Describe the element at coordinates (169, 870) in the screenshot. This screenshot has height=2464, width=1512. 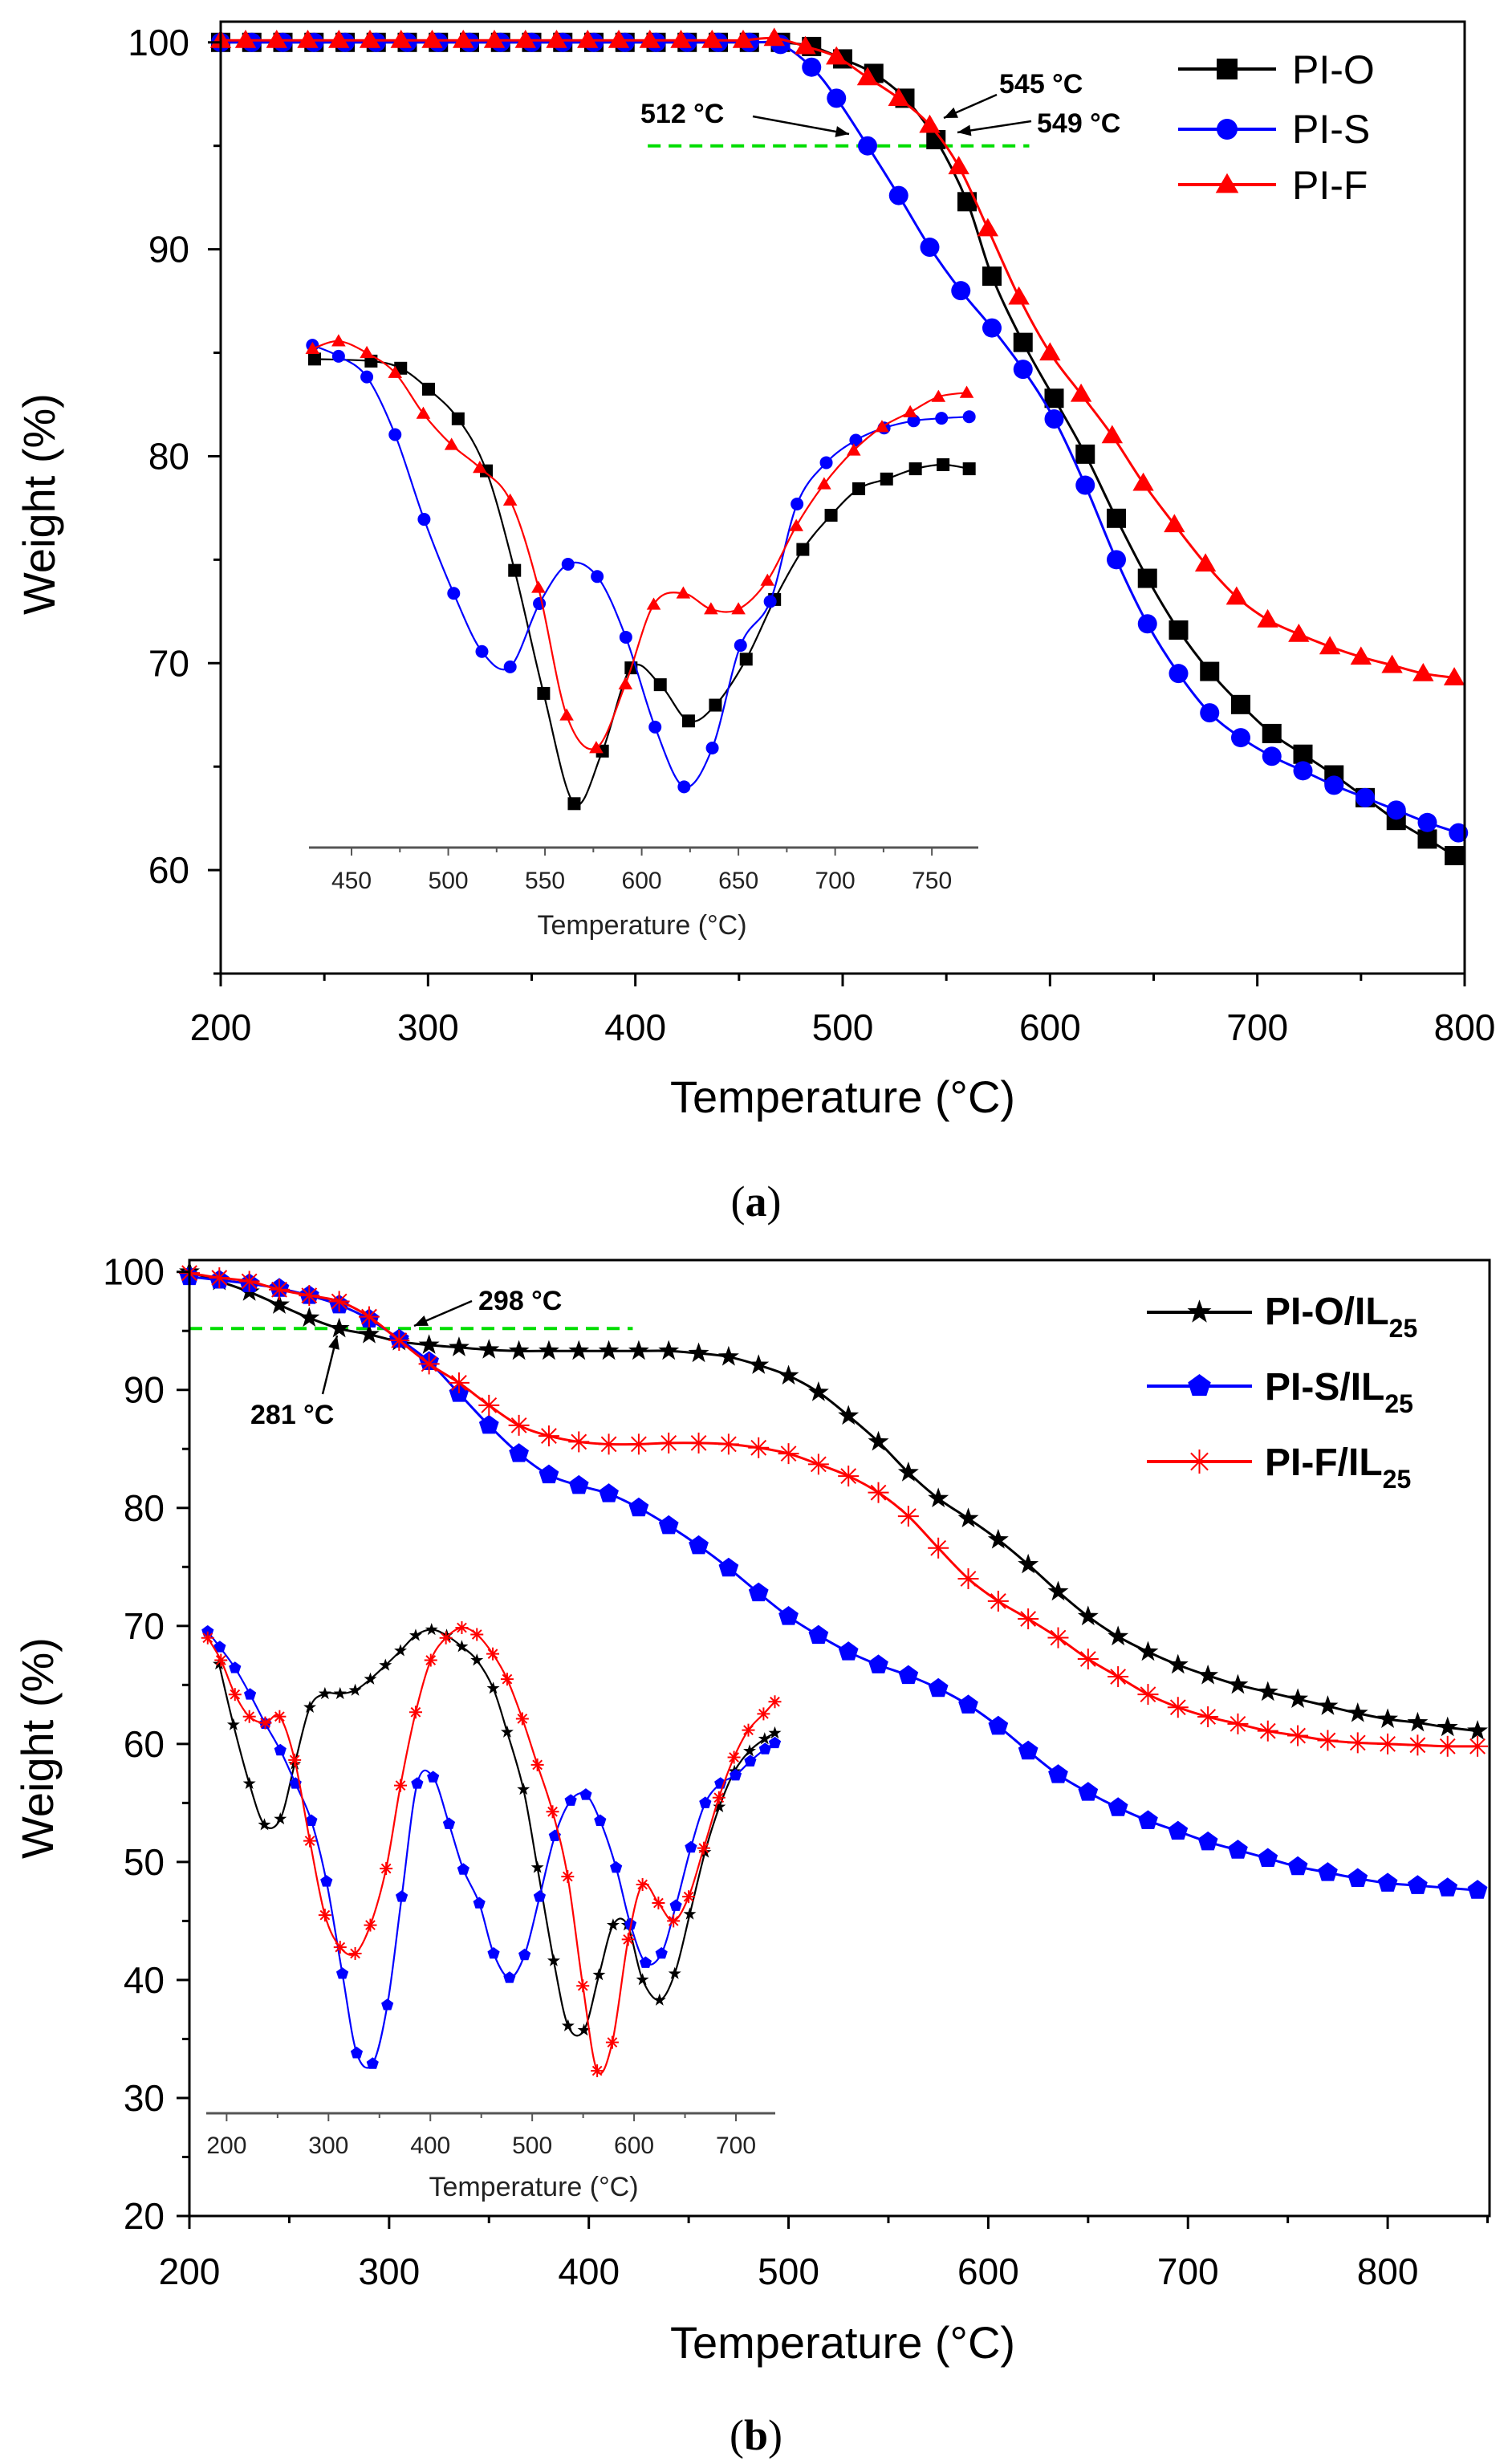
I see `y-tick-label: 60` at that location.